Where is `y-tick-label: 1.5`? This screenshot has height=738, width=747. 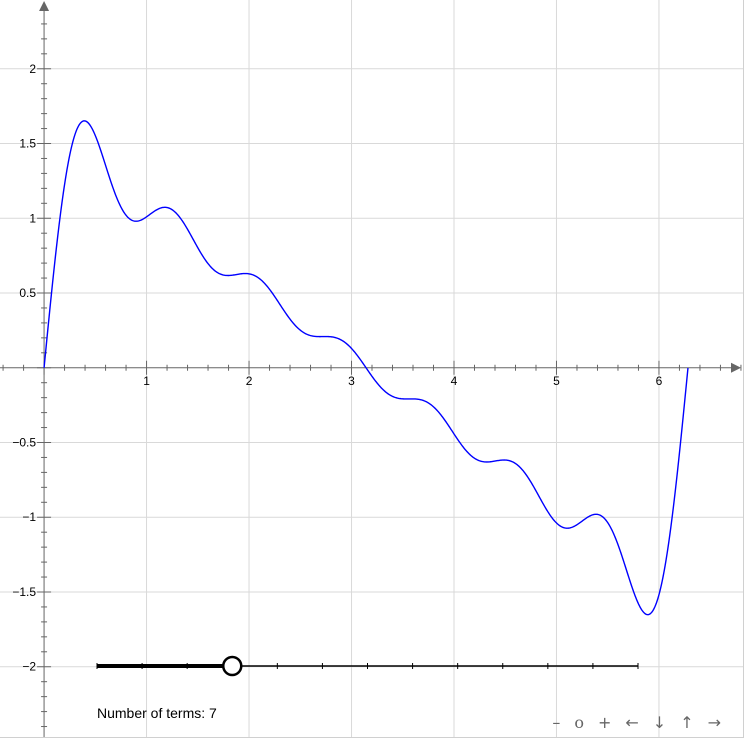 y-tick-label: 1.5 is located at coordinates (27, 144).